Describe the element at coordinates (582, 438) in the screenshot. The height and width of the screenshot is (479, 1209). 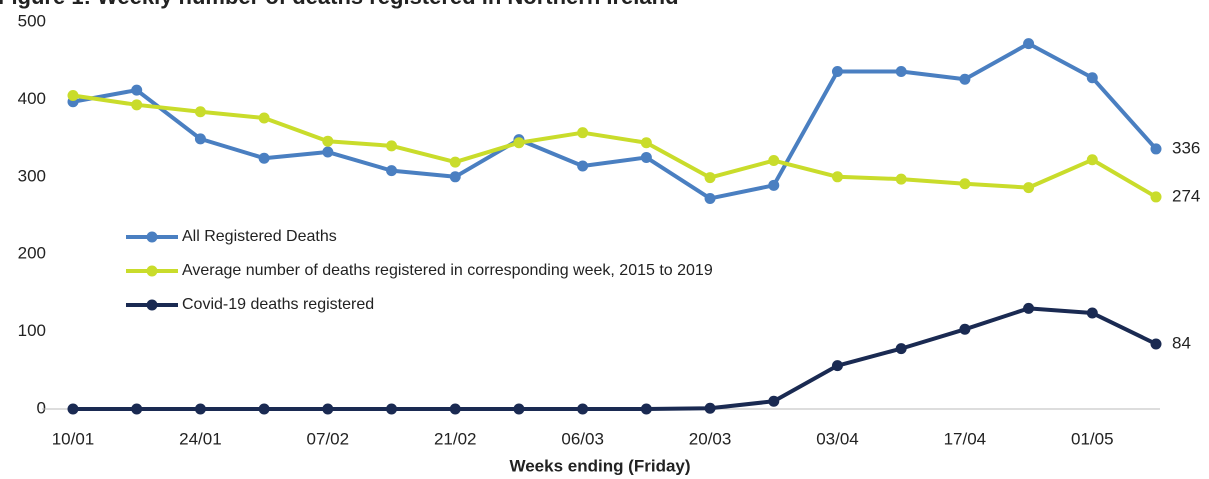
I see `x-tick-label: 06/03` at that location.